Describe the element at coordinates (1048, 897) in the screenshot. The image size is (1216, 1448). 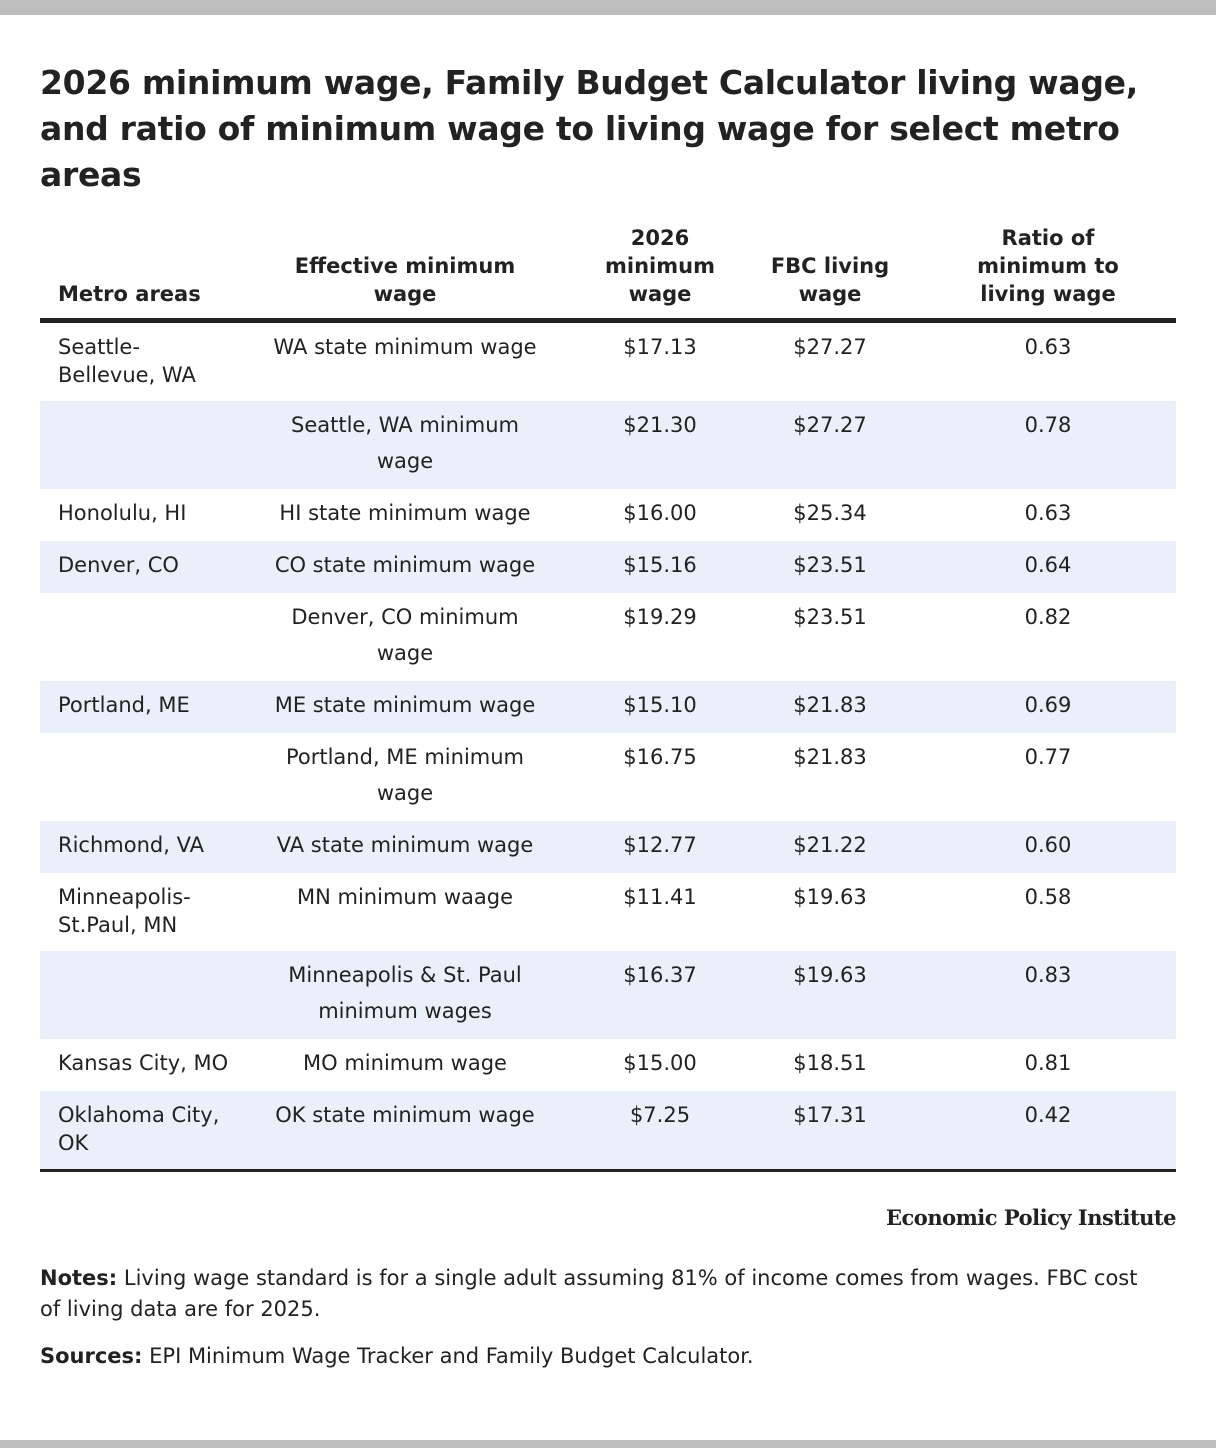
I see `table-cell: 0.58` at that location.